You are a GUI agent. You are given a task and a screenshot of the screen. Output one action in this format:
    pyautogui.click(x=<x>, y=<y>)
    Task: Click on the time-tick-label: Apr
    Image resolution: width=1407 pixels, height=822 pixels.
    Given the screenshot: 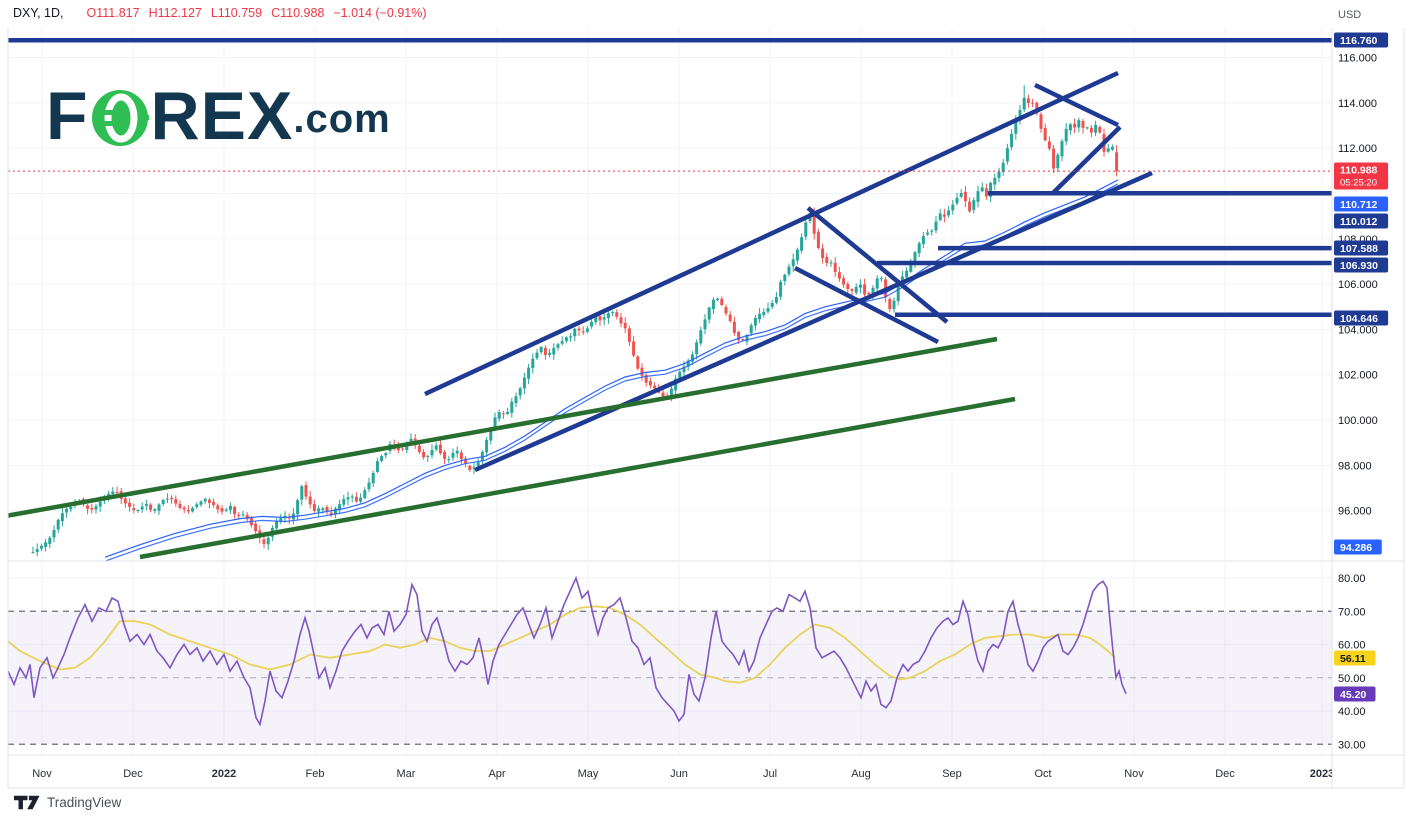 What is the action you would take?
    pyautogui.click(x=496, y=774)
    